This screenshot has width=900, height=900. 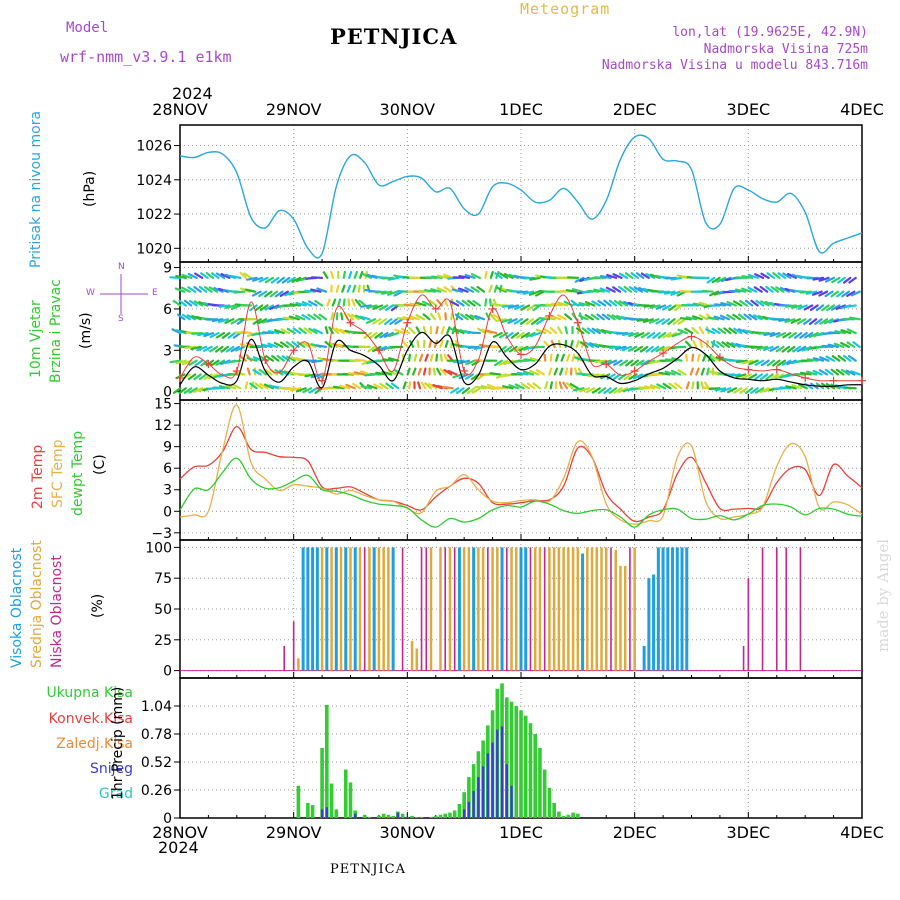 I want to click on cloud-tick-label: 100, so click(x=158, y=548).